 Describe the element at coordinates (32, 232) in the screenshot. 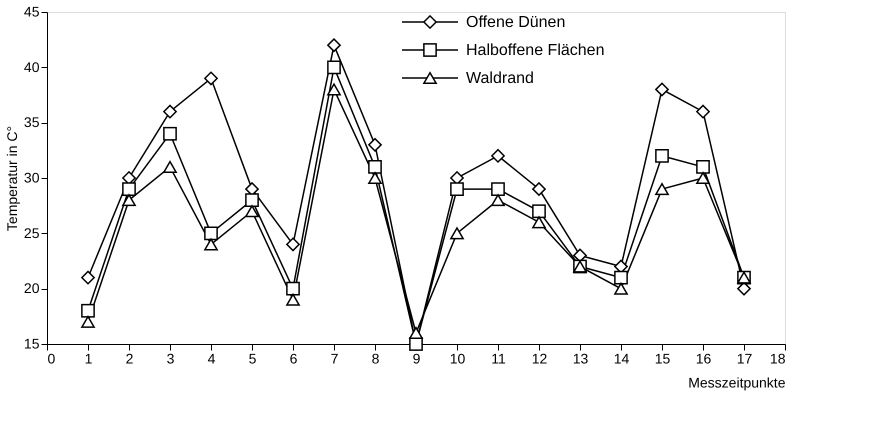

I see `y-tick-label: 25` at that location.